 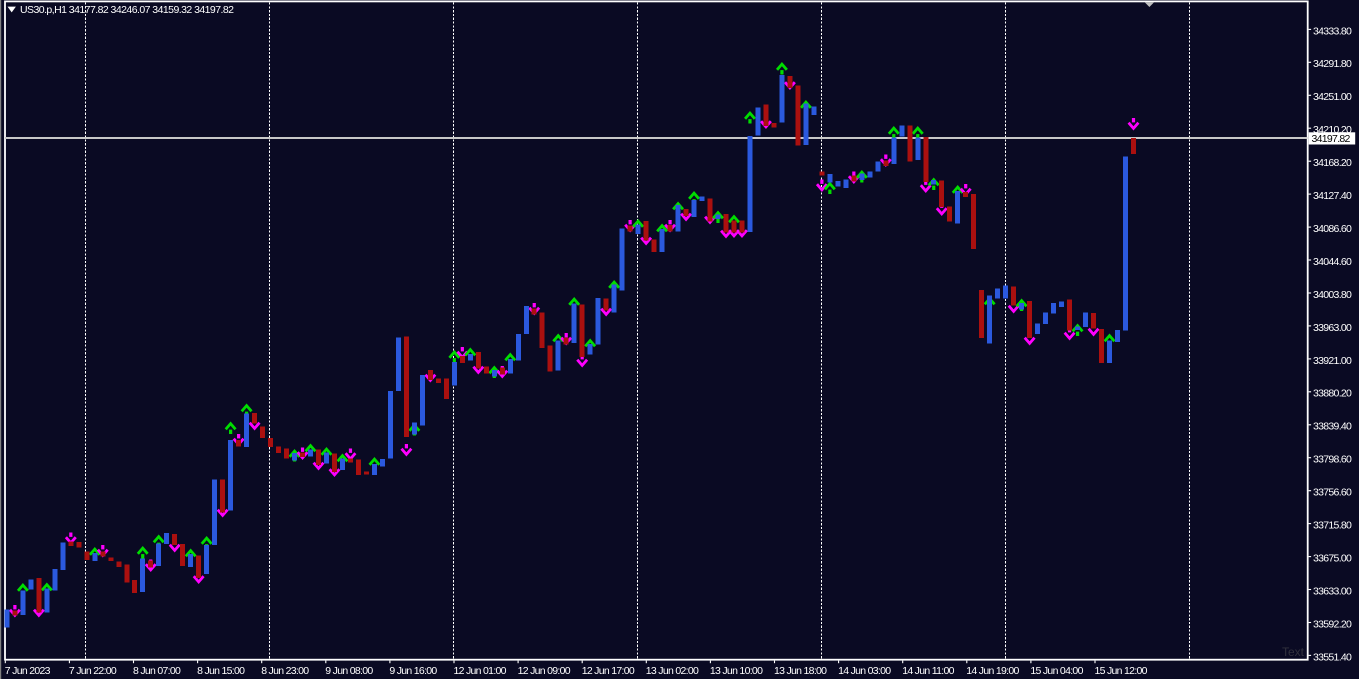 What do you see at coordinates (800, 671) in the screenshot?
I see `svg-text: 13 Jun 18:00` at bounding box center [800, 671].